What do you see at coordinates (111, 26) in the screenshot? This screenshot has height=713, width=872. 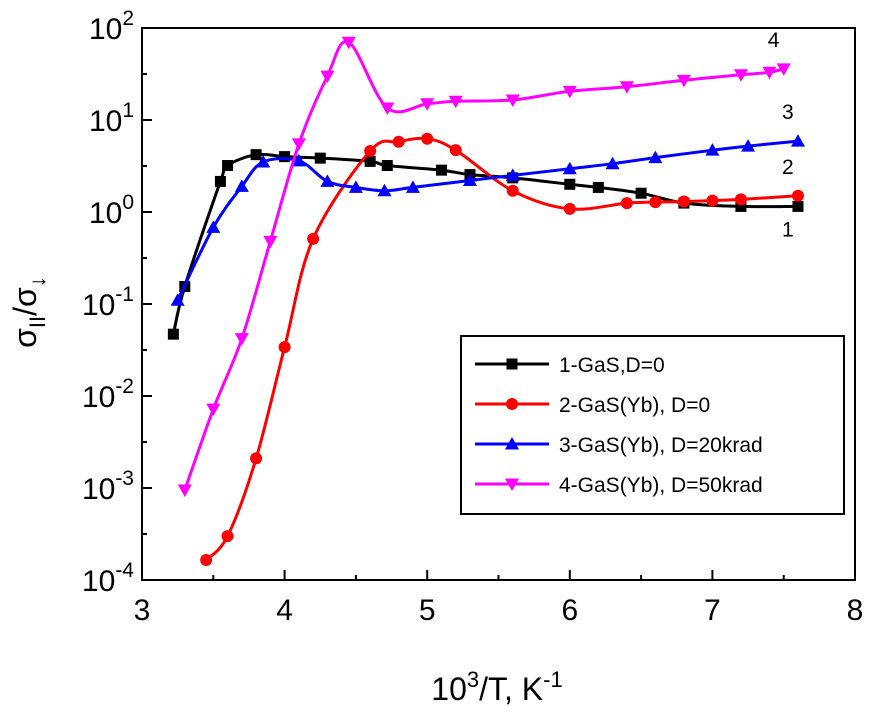 I see `y-tick-label: 10²` at bounding box center [111, 26].